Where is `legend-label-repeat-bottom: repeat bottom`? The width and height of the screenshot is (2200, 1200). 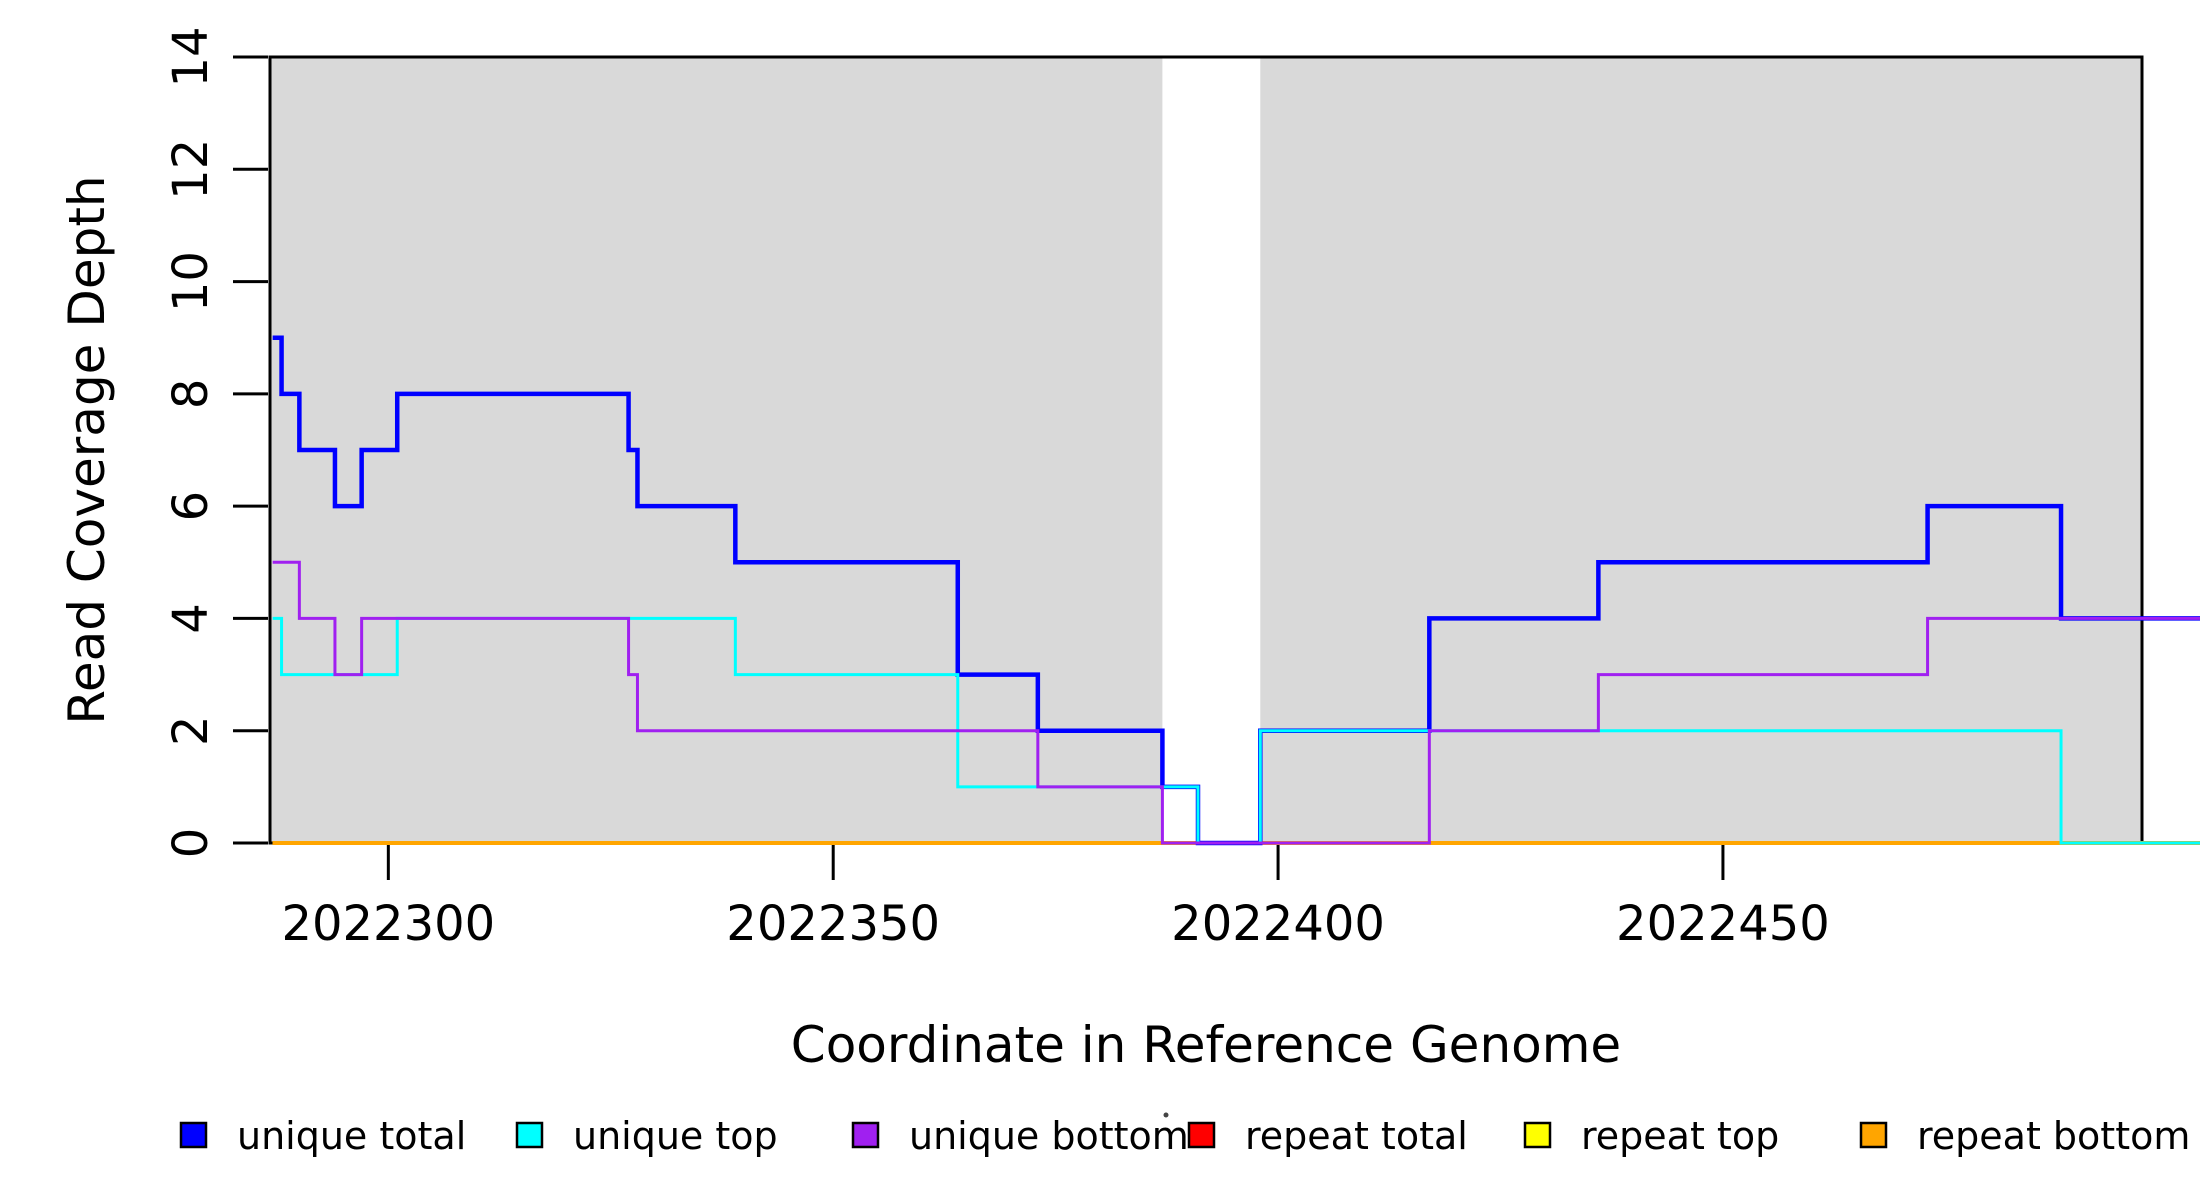 legend-label-repeat-bottom: repeat bottom is located at coordinates (2053, 1136).